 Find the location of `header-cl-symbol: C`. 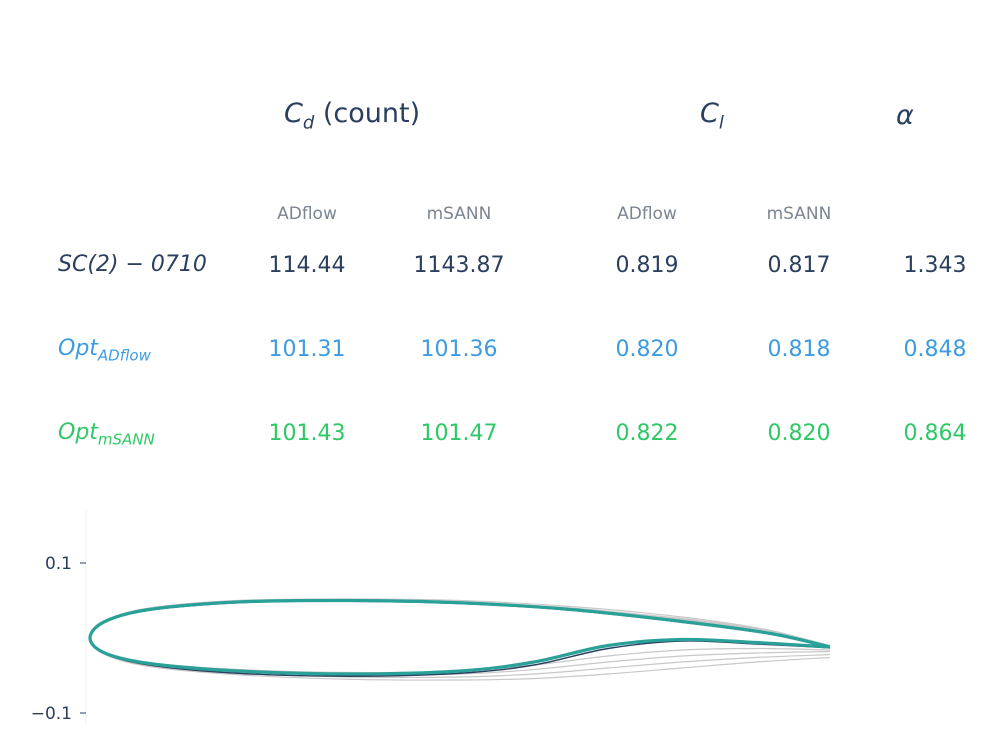

header-cl-symbol: C is located at coordinates (709, 113).